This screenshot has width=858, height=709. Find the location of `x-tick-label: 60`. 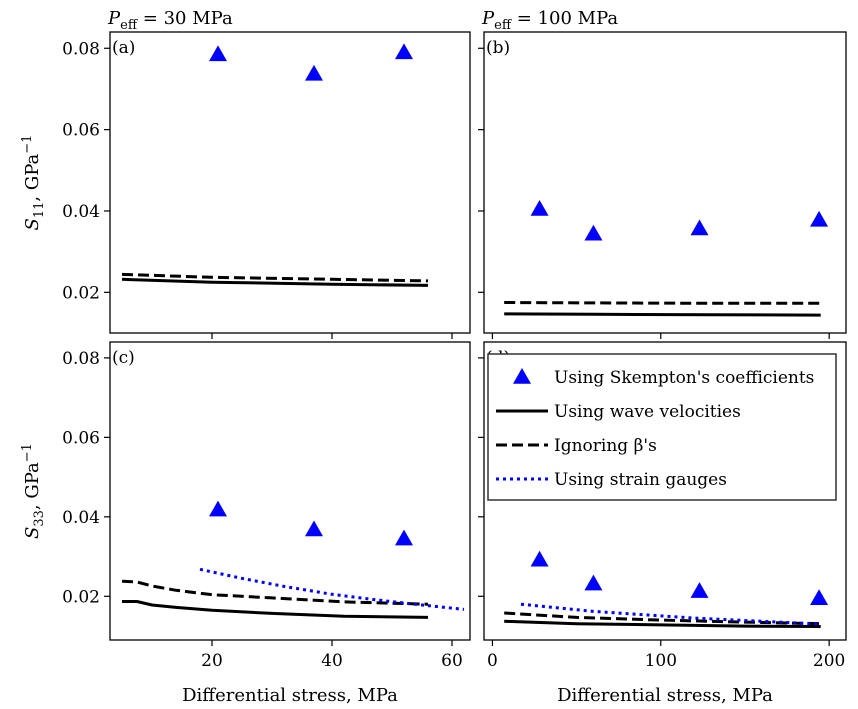

x-tick-label: 60 is located at coordinates (452, 661).